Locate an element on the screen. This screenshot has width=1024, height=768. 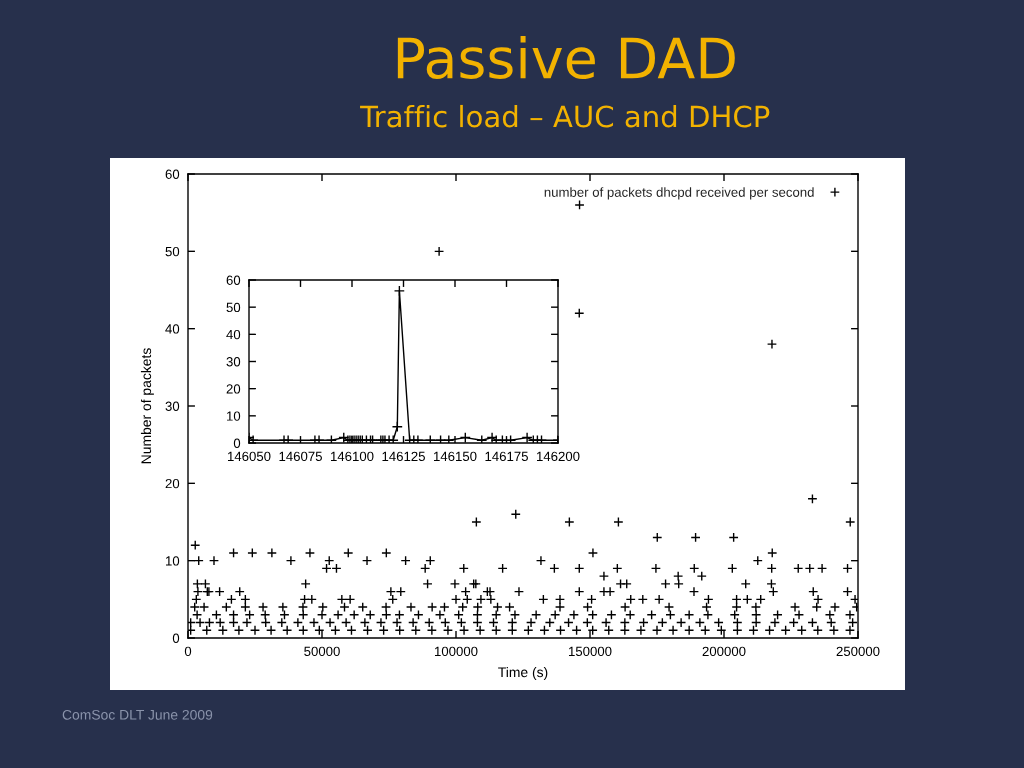
x-tick-label: 146050 is located at coordinates (249, 456).